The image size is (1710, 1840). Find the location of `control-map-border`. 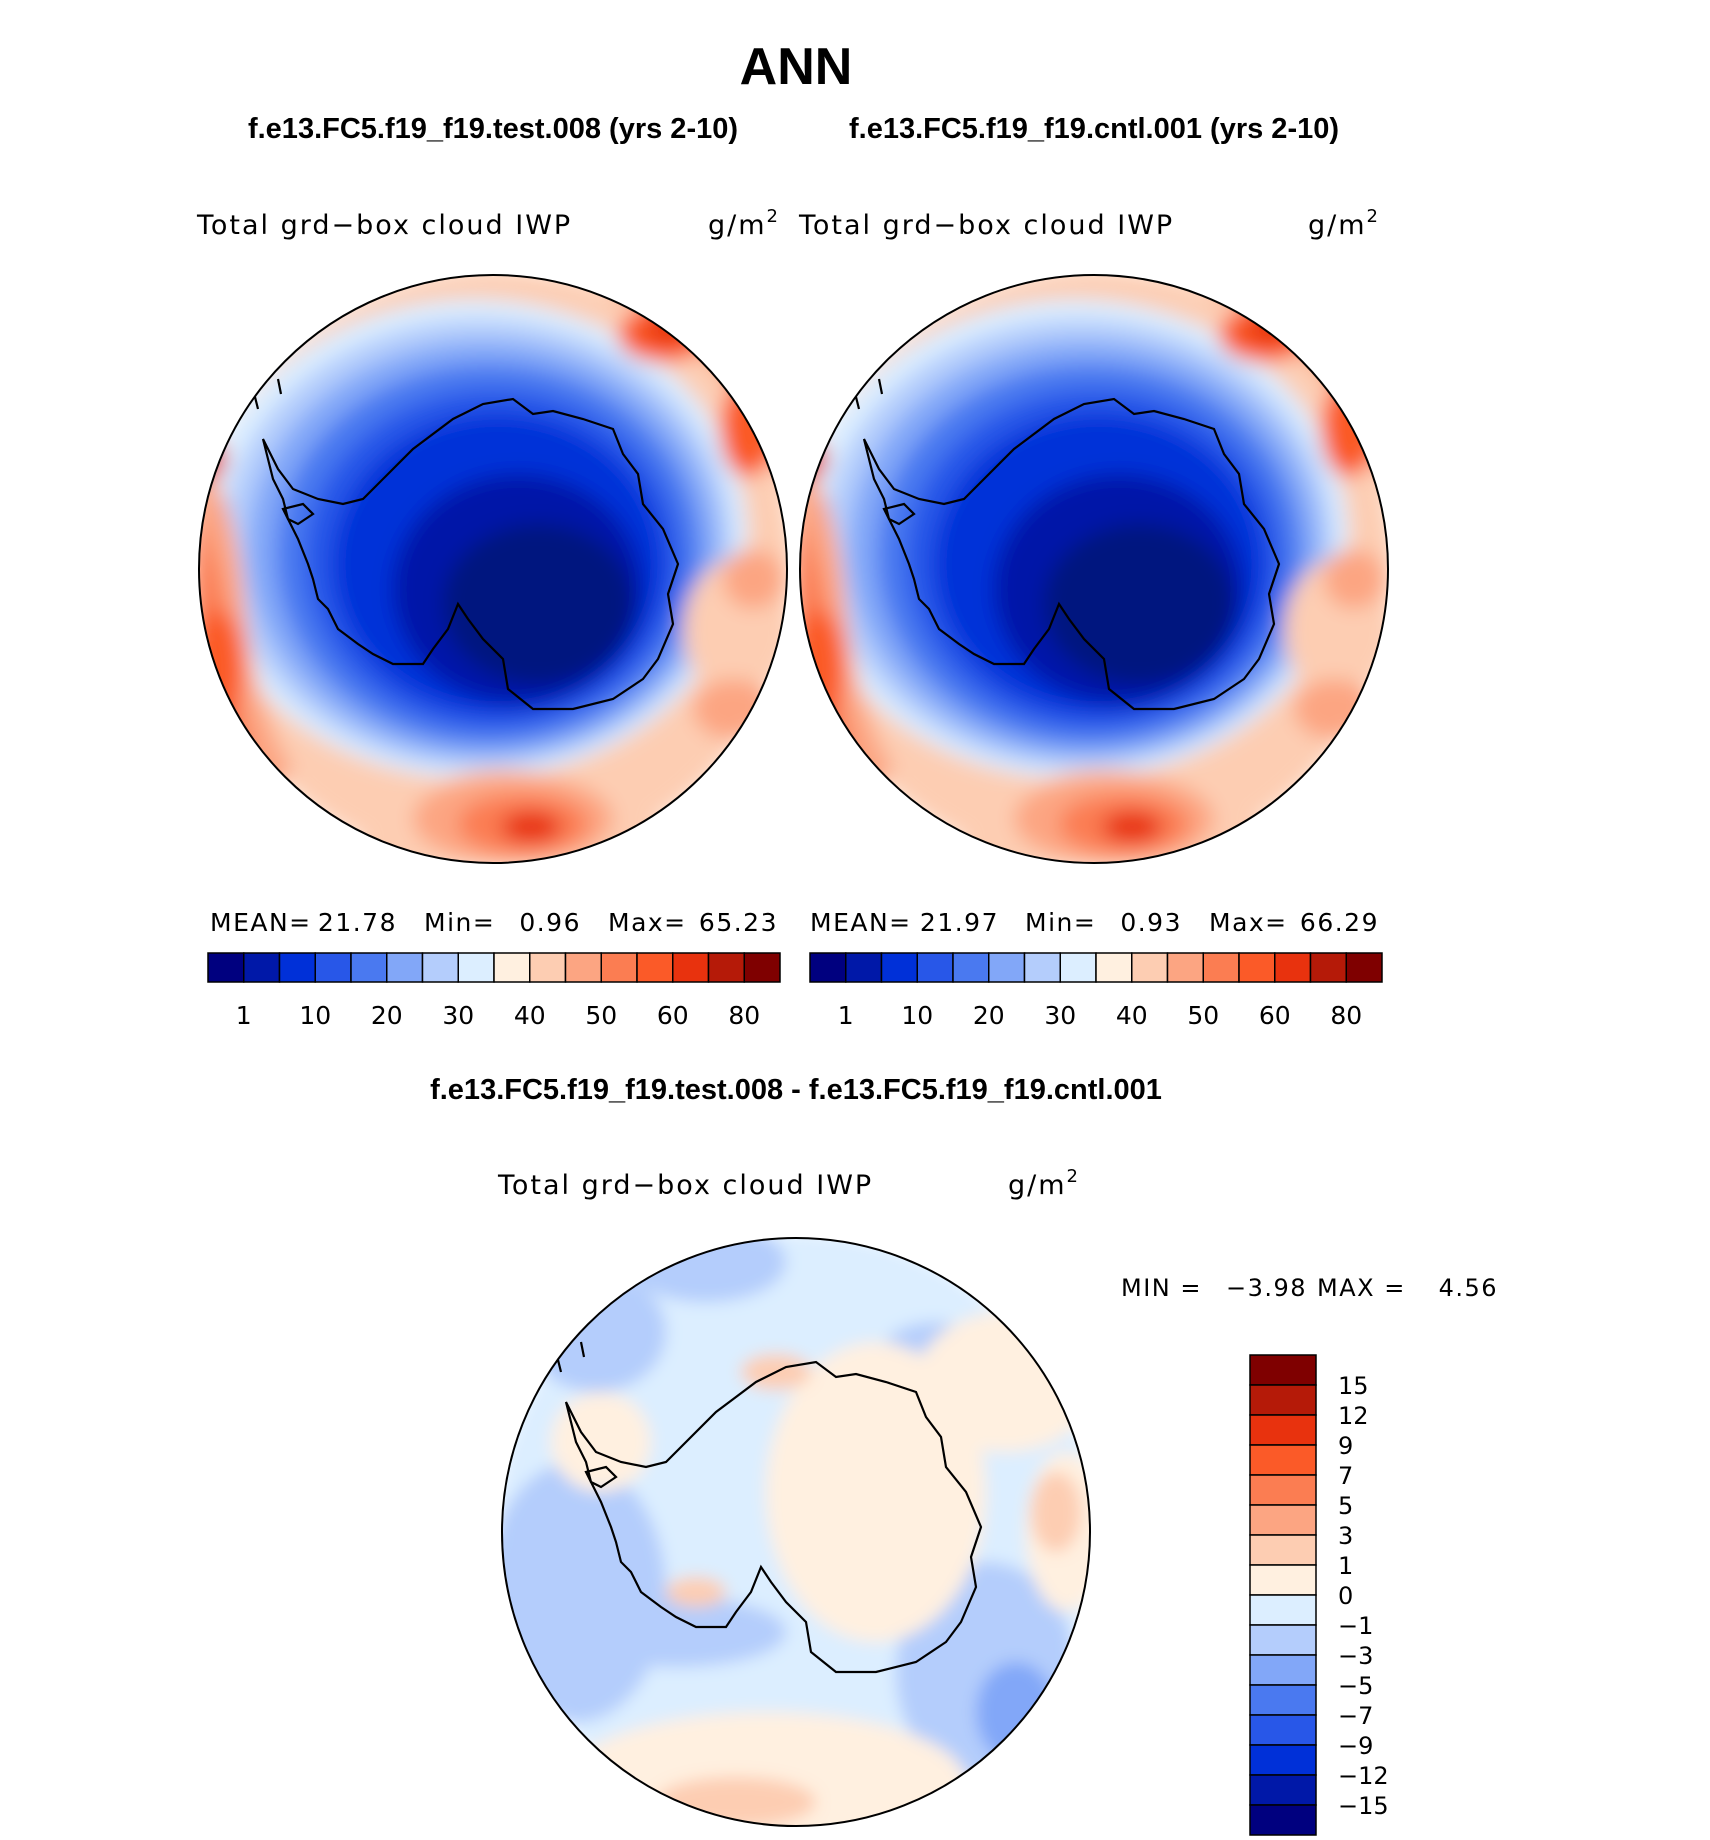

control-map-border is located at coordinates (1094, 569).